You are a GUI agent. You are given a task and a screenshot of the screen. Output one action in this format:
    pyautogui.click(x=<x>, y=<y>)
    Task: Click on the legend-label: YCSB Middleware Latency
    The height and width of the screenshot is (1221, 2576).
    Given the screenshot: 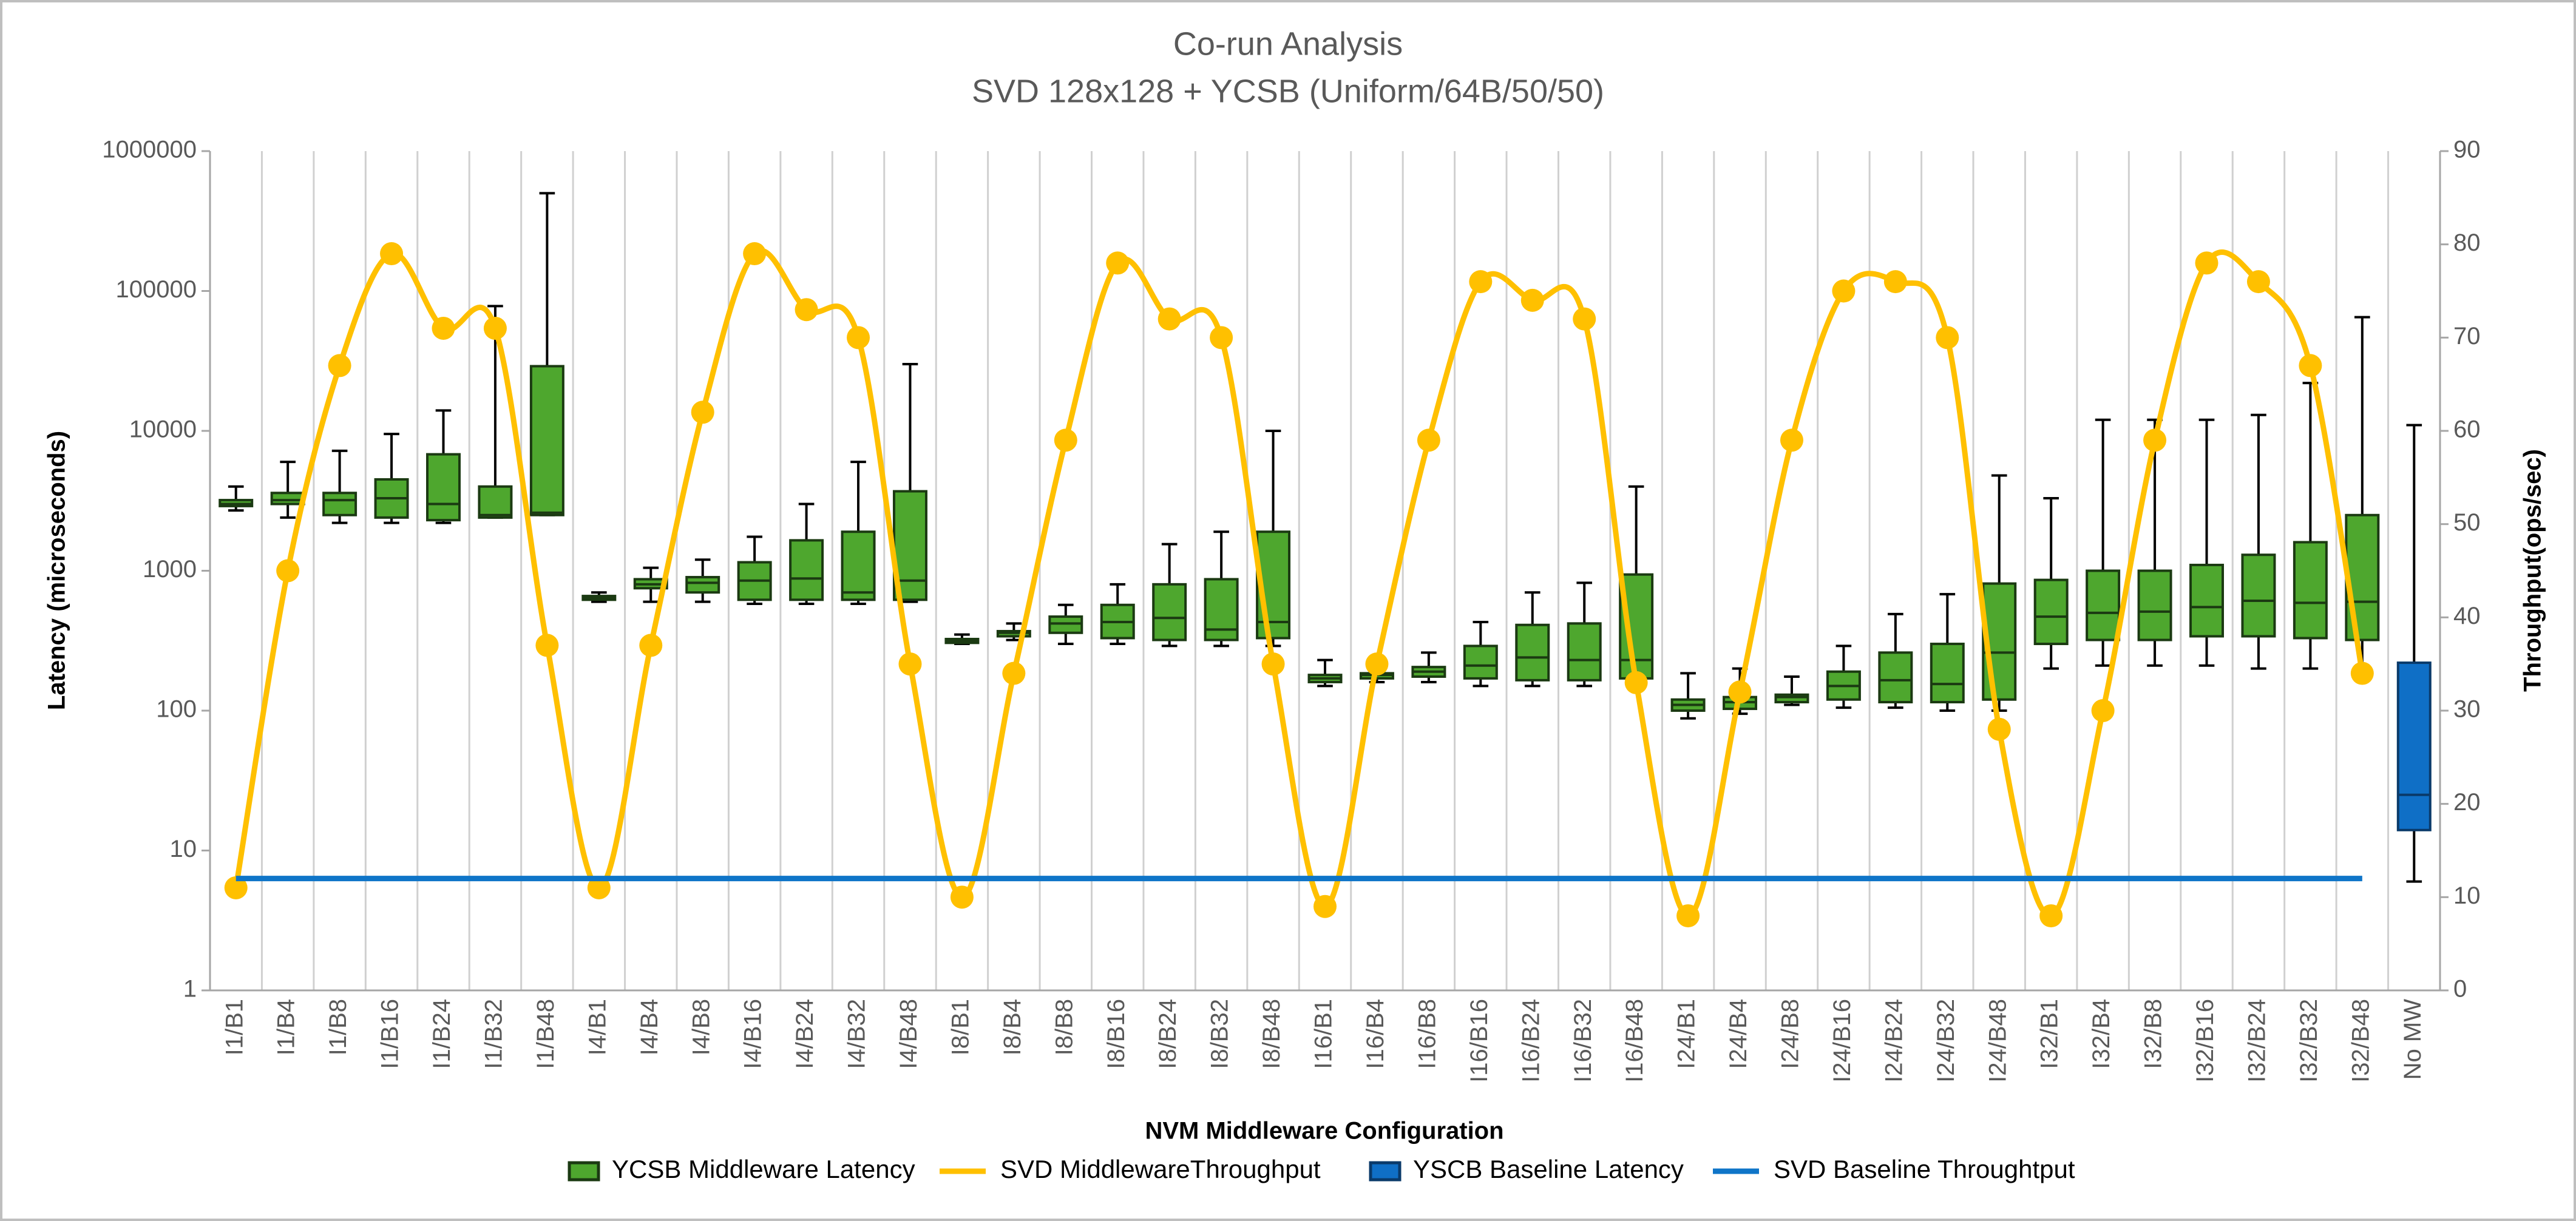 What is the action you would take?
    pyautogui.click(x=764, y=1169)
    